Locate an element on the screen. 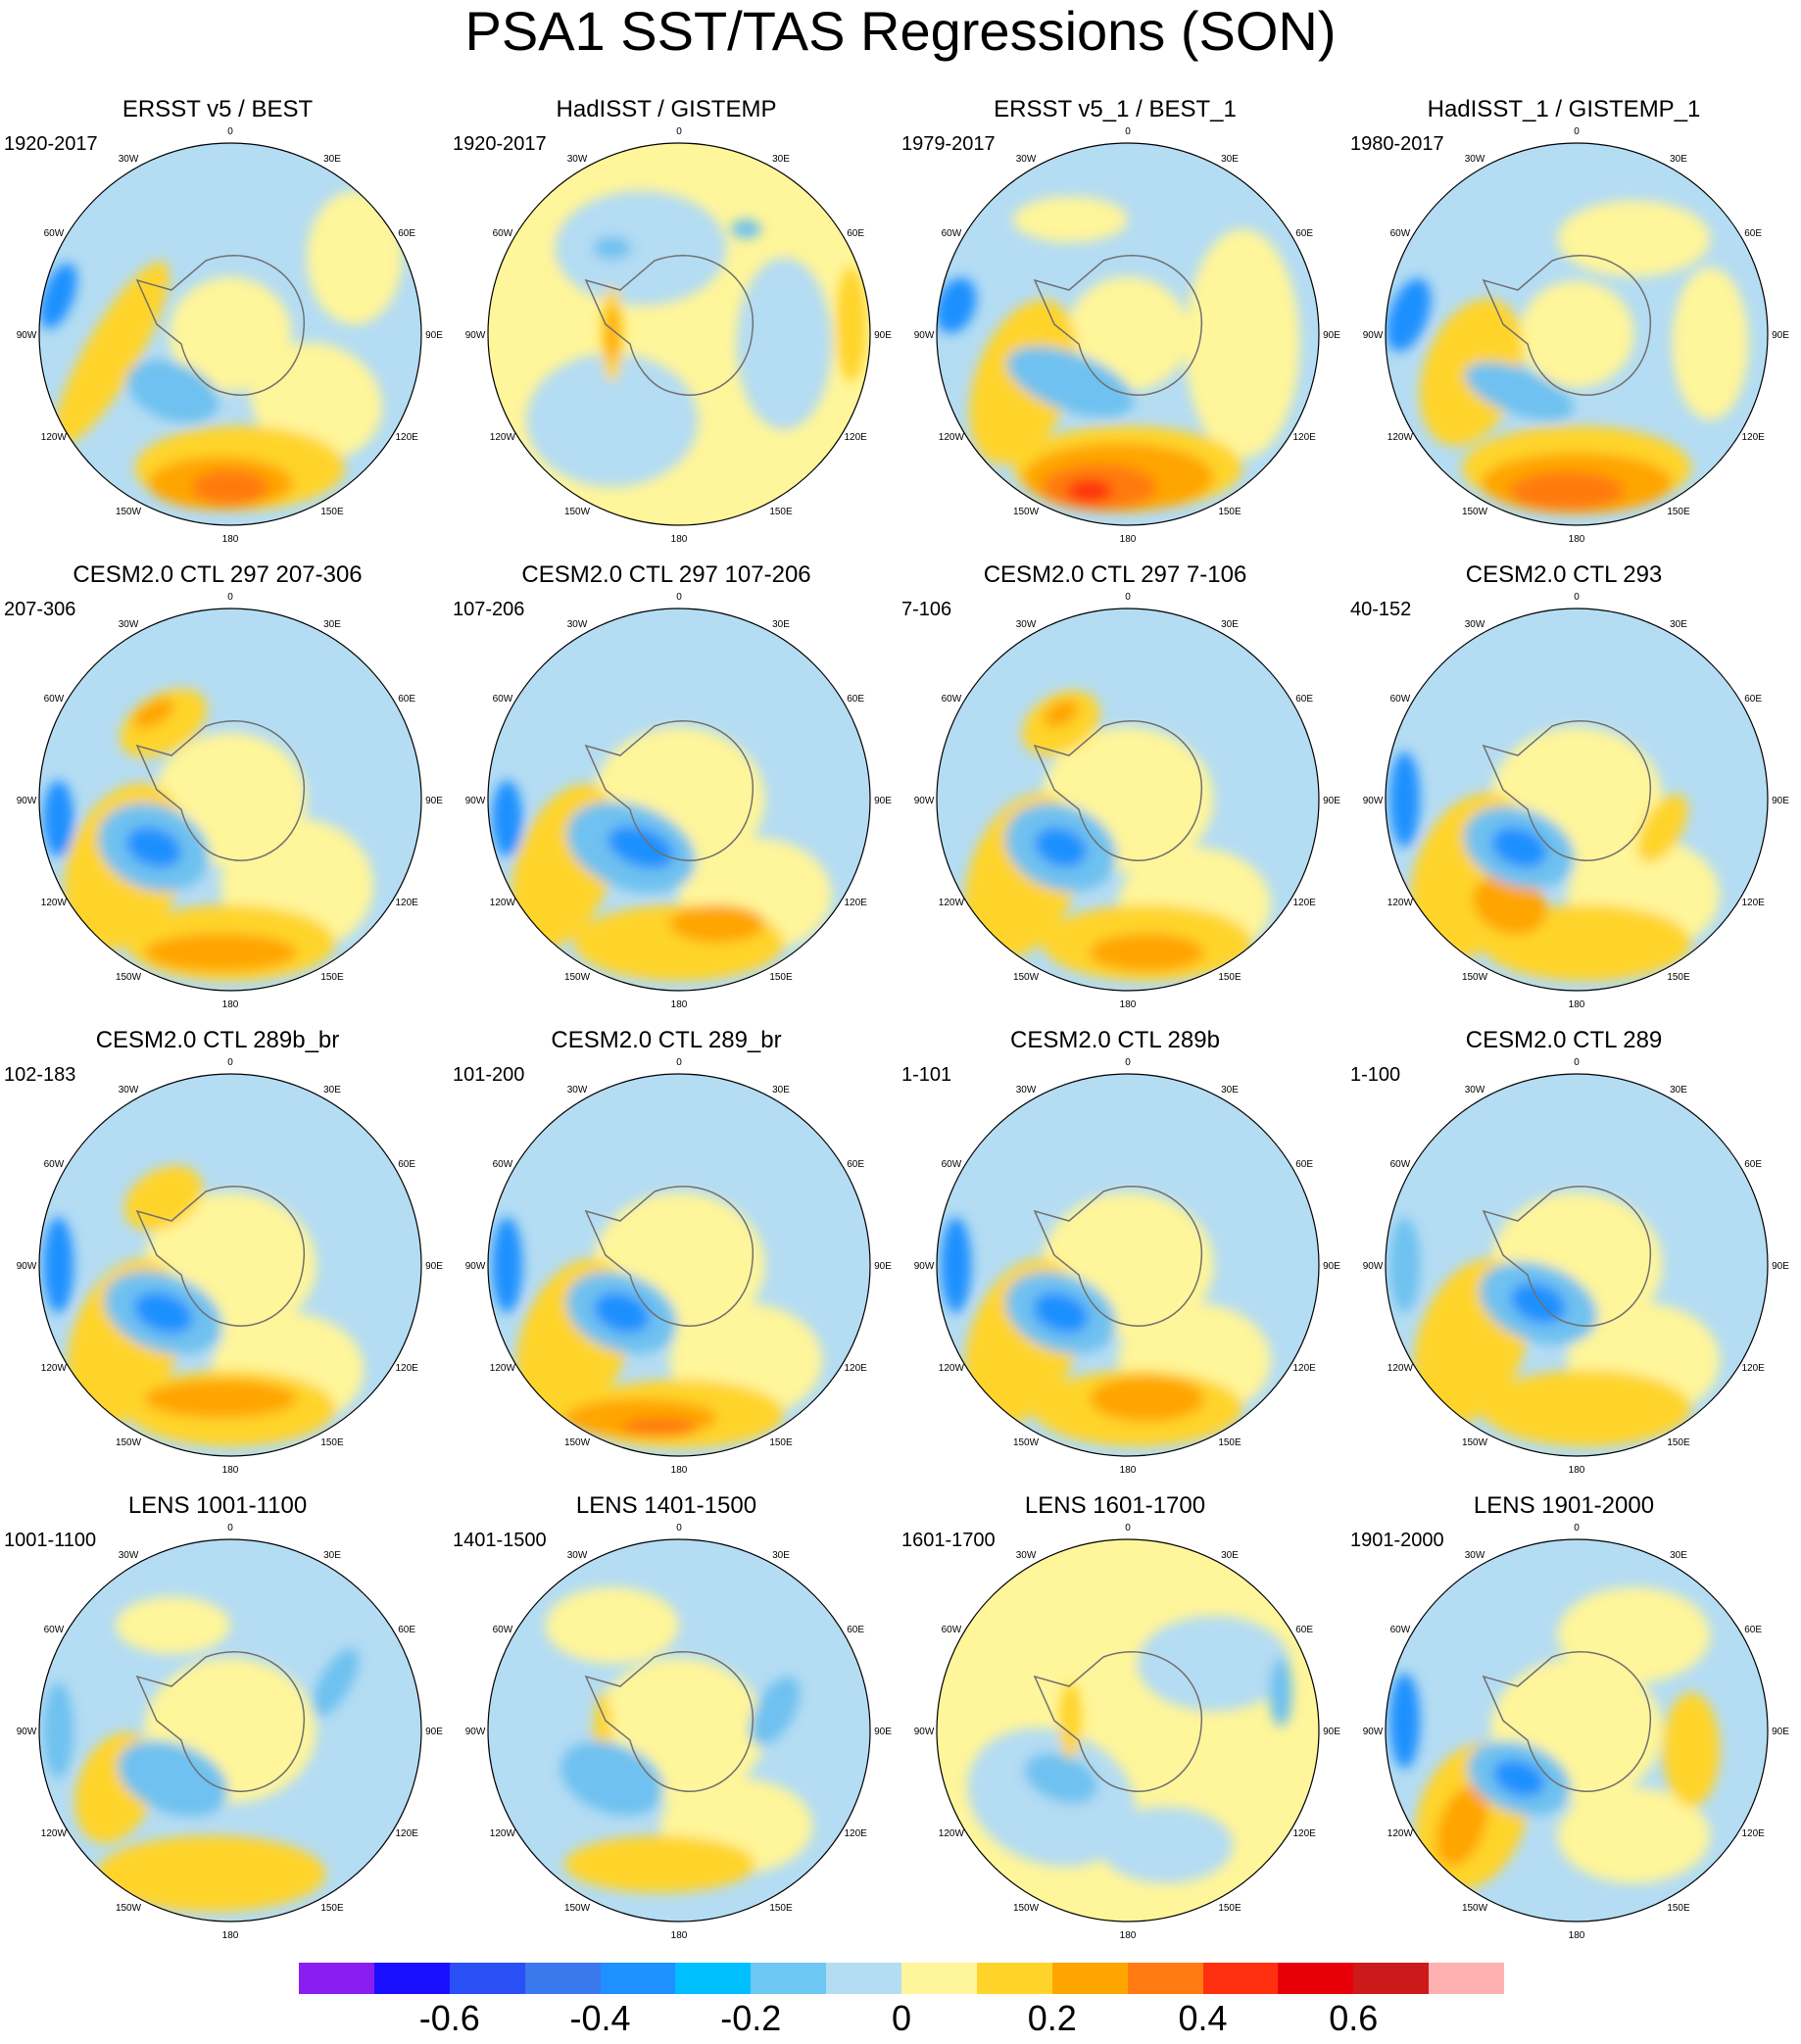 The image size is (1801, 2044). panel-title: CESM2.0 CTL 293 is located at coordinates (1564, 574).